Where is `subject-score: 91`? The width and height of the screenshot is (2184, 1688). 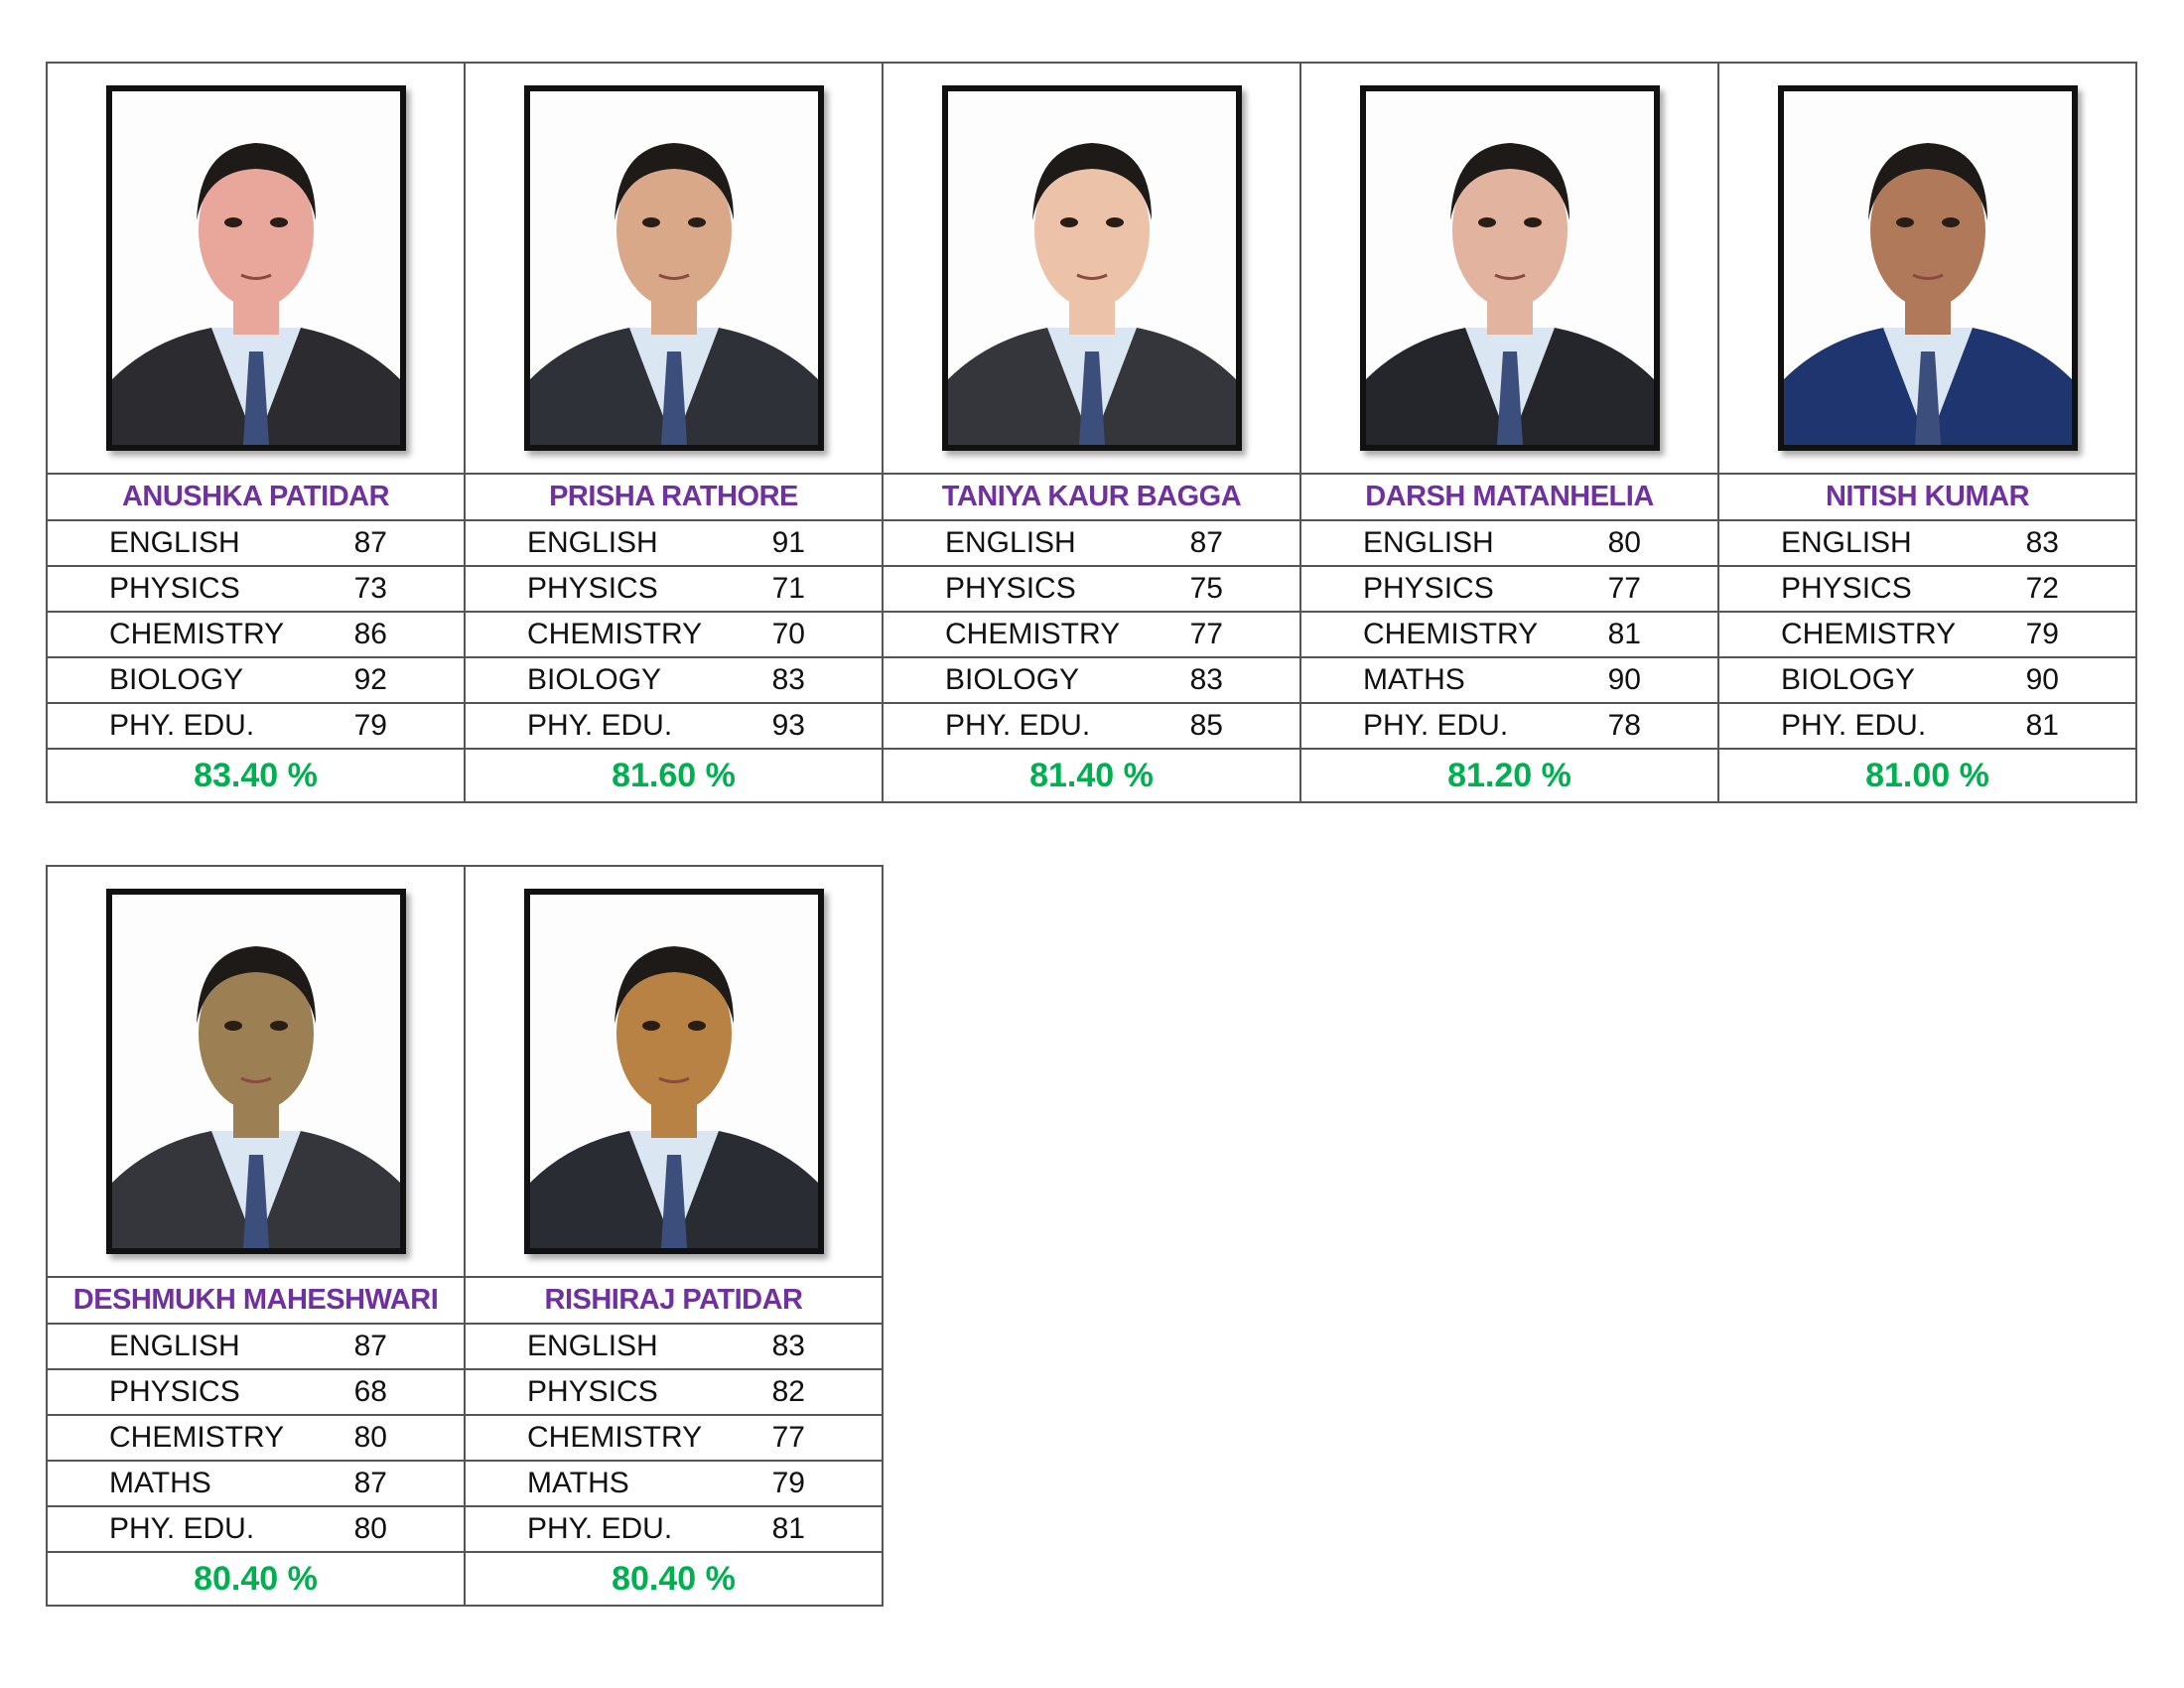 subject-score: 91 is located at coordinates (788, 542).